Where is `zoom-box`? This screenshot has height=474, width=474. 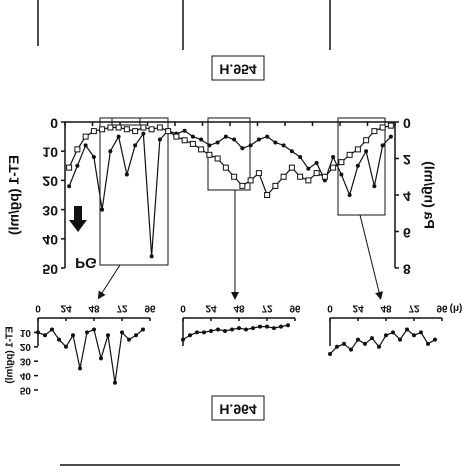 zoom-box is located at coordinates (229, 154).